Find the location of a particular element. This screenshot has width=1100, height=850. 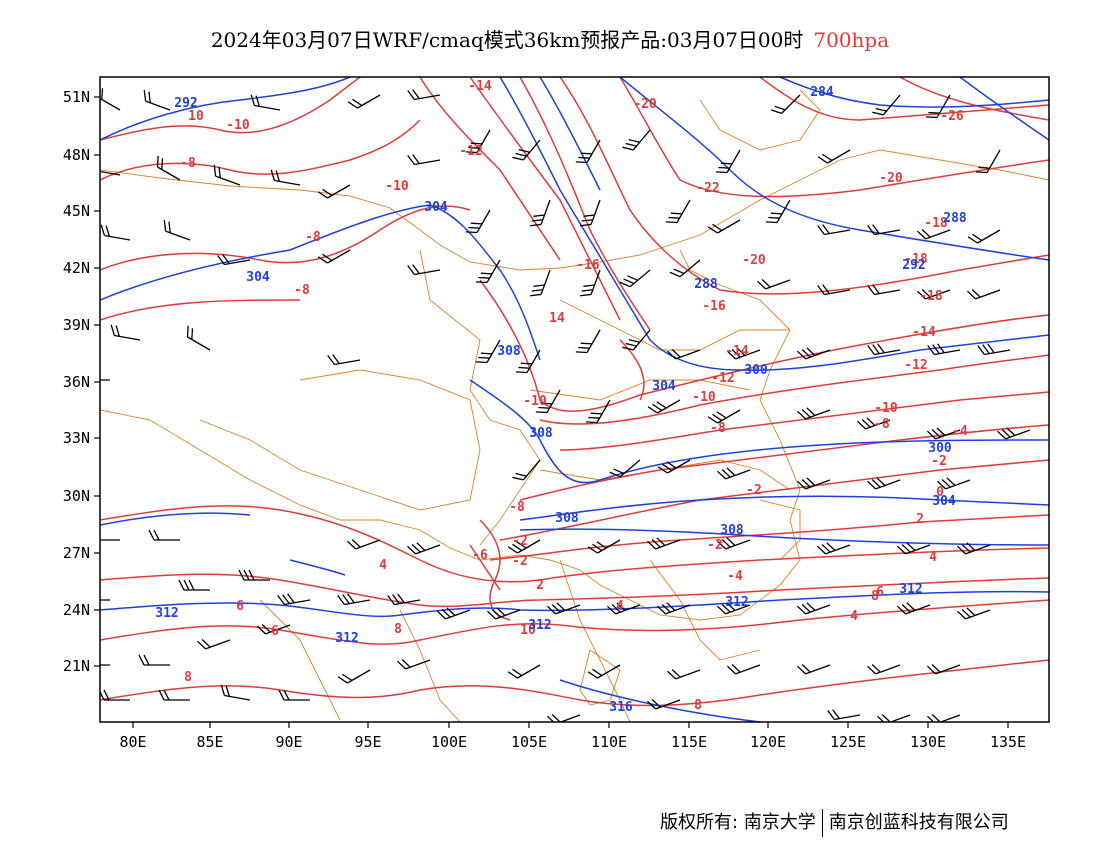

lat-tick-label: 33N is located at coordinates (76, 438).